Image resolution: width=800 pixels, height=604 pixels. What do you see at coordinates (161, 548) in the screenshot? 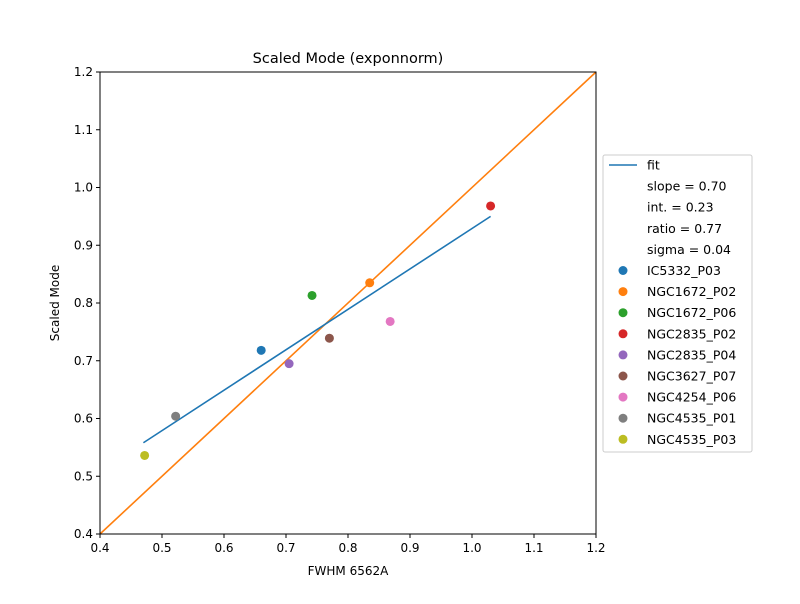
I see `x-tick-label: 0.5` at bounding box center [161, 548].